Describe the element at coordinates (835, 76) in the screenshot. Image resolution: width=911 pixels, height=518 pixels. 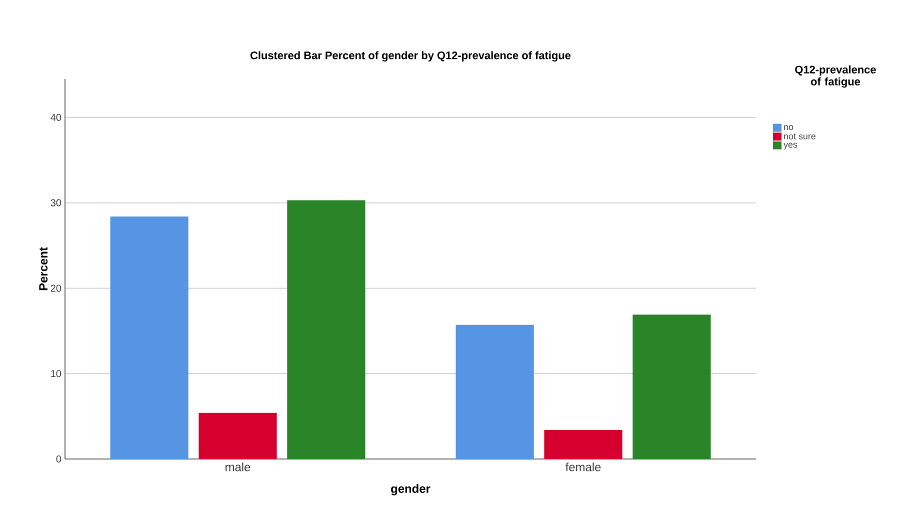
I see `legend-title: Q12-prevalence of fatigue` at that location.